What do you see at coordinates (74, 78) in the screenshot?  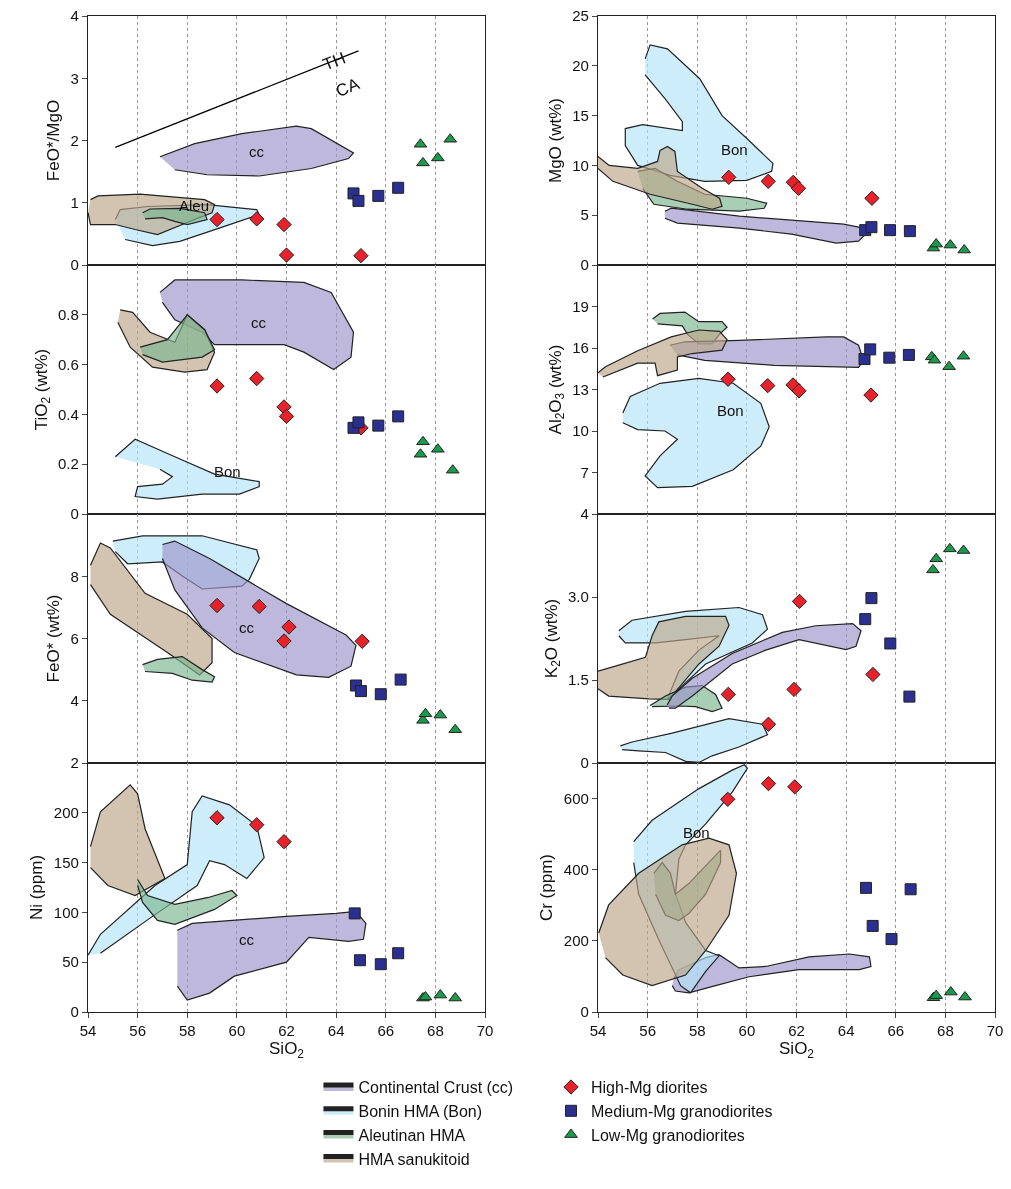 I see `y-tick-label: 3` at bounding box center [74, 78].